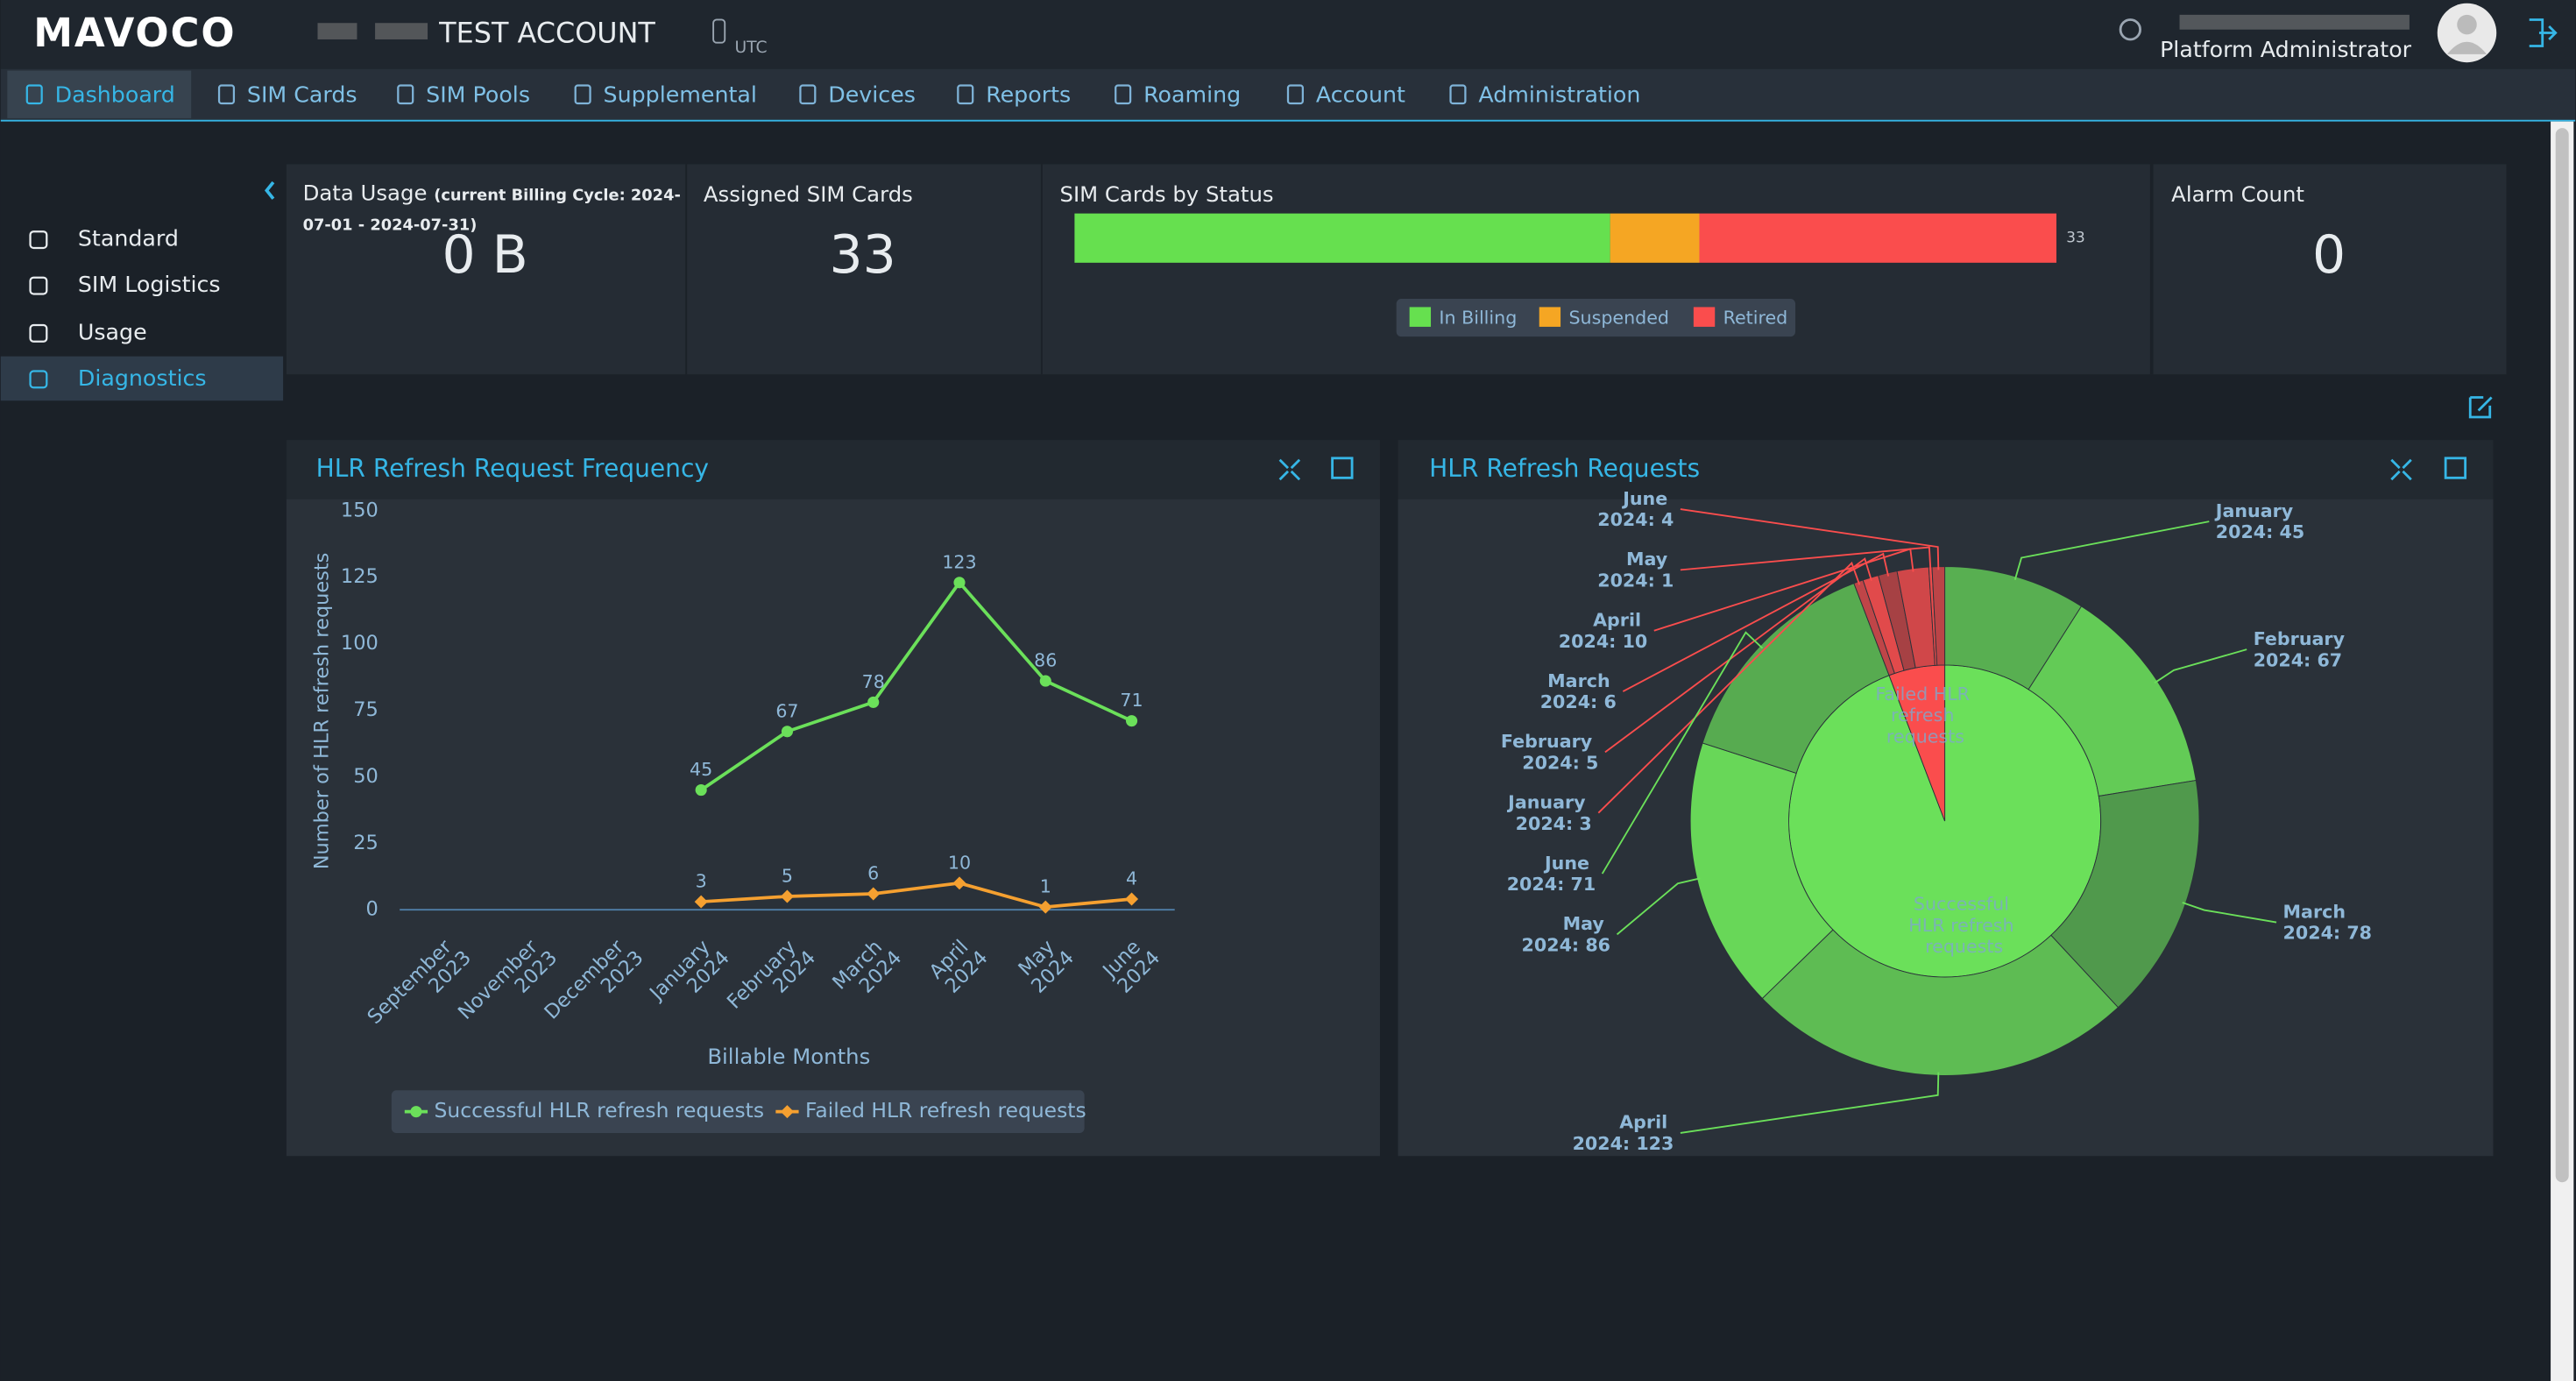 The height and width of the screenshot is (1381, 2576). I want to click on nav-item: Dashboard, so click(115, 95).